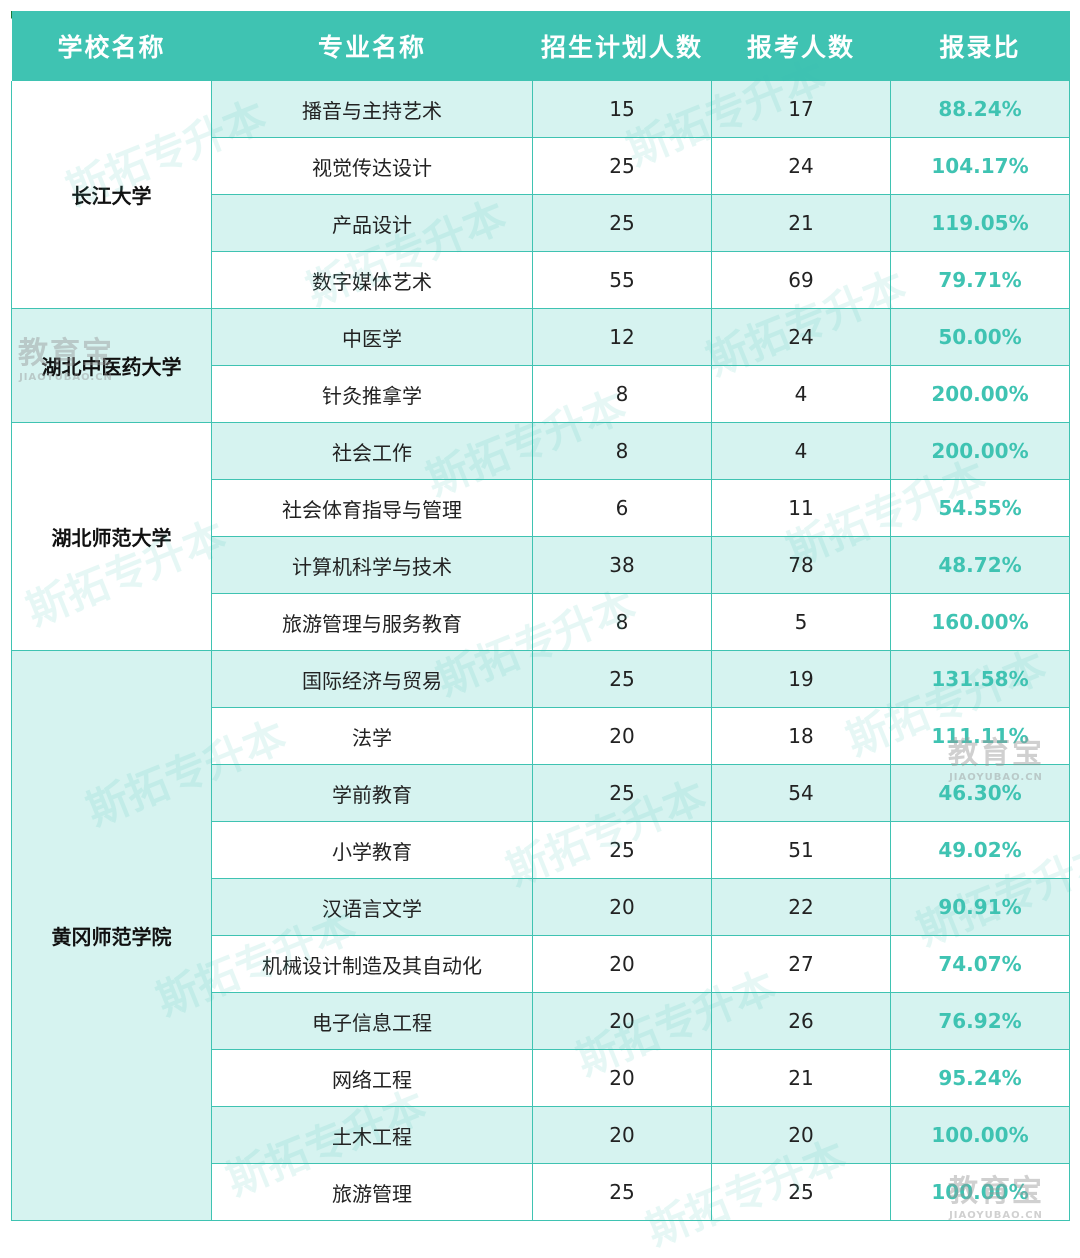  What do you see at coordinates (980, 793) in the screenshot?
I see `ratio-cell: 46.30%` at bounding box center [980, 793].